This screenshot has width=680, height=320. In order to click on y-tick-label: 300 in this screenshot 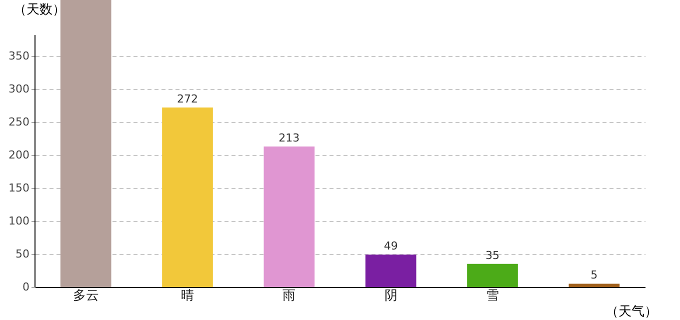, I will do `click(19, 89)`.